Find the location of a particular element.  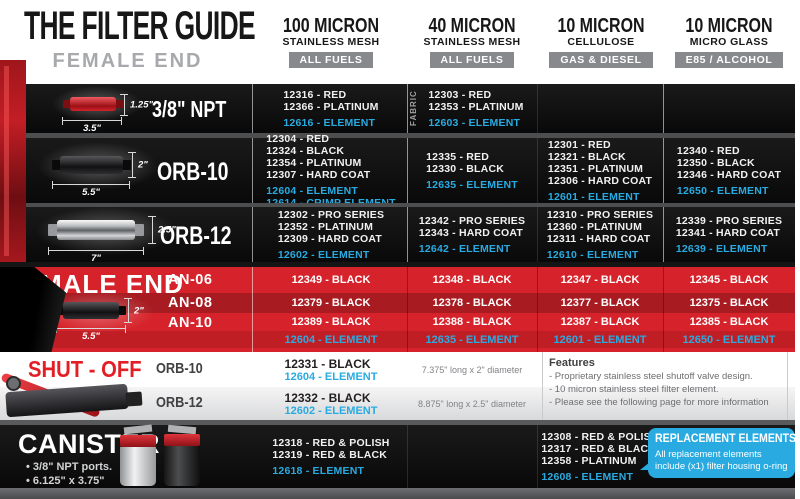

part-number: 12332 - BLACK is located at coordinates (327, 397).